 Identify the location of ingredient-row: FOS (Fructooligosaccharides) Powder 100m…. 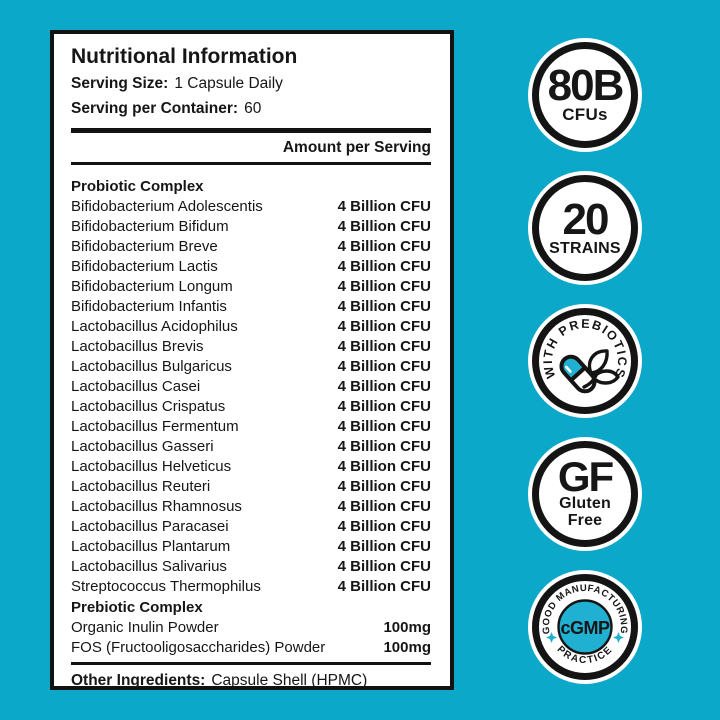
(251, 648).